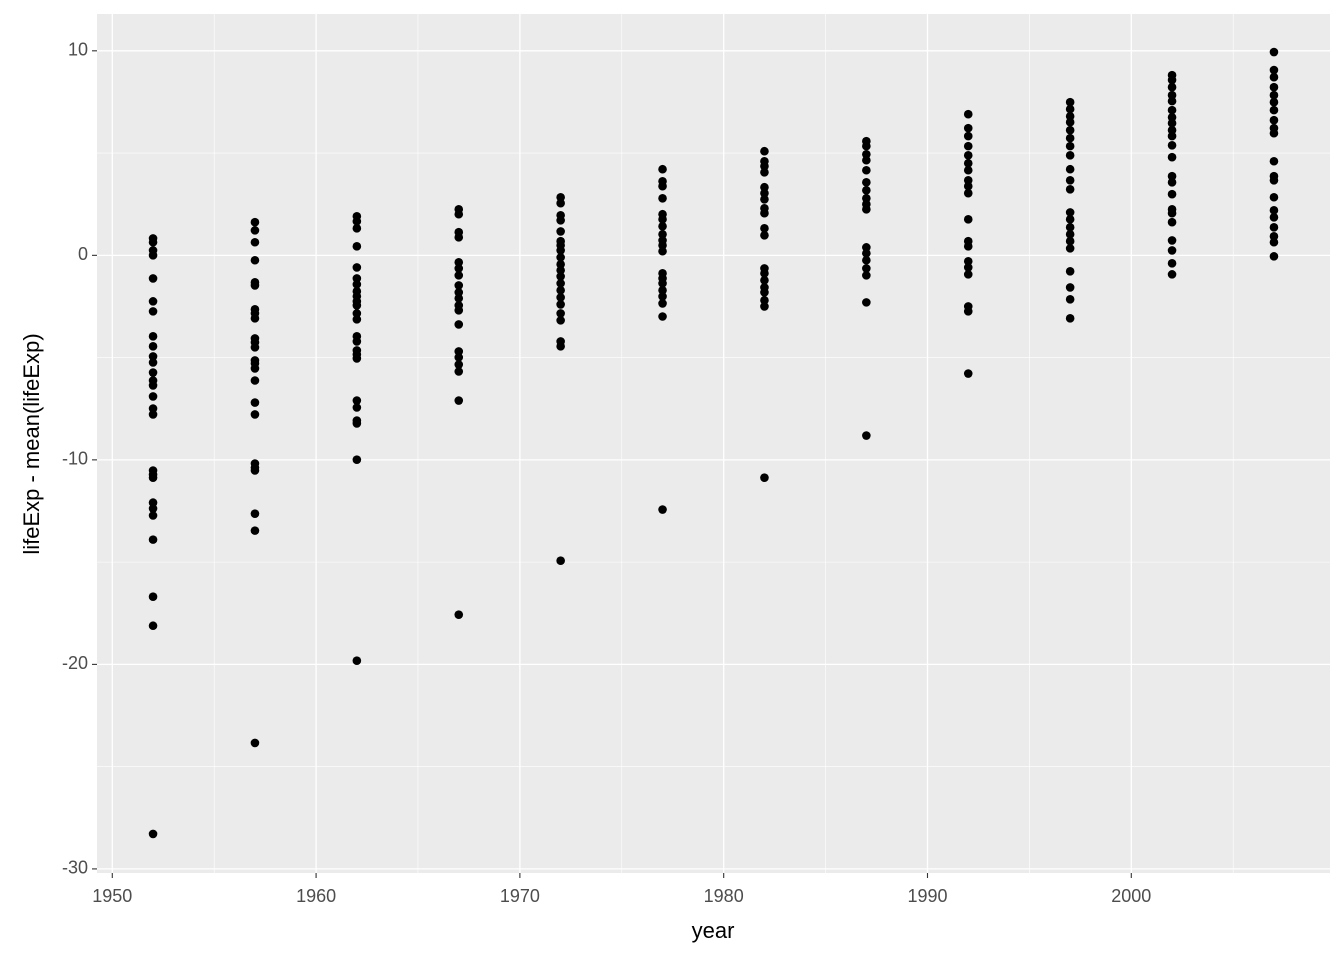 The height and width of the screenshot is (960, 1344). What do you see at coordinates (75, 459) in the screenshot?
I see `y-tick-label: -10` at bounding box center [75, 459].